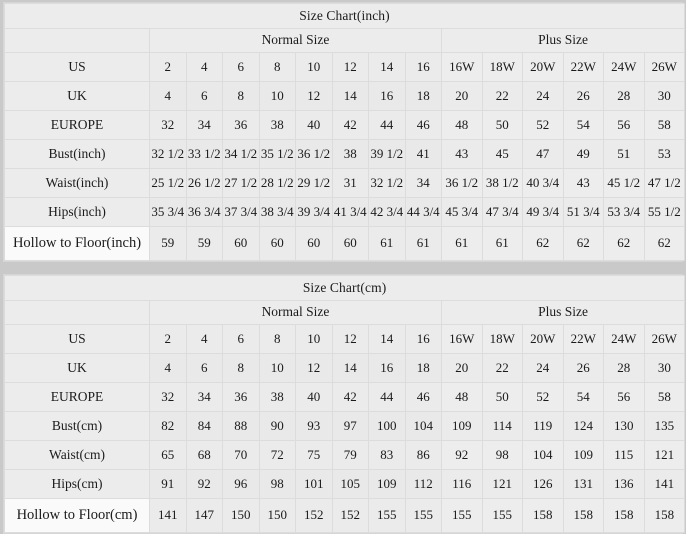 This screenshot has width=686, height=534. What do you see at coordinates (168, 154) in the screenshot?
I see `cell-value: 32 1/2` at bounding box center [168, 154].